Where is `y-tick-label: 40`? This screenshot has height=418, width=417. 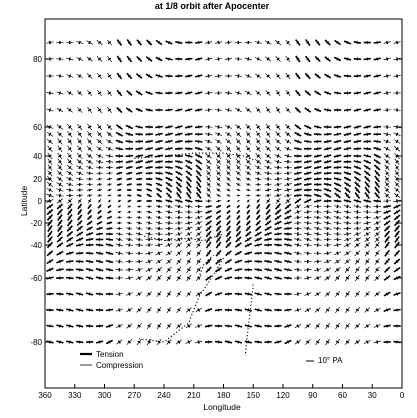
y-tick-label: 40 is located at coordinates (37, 156).